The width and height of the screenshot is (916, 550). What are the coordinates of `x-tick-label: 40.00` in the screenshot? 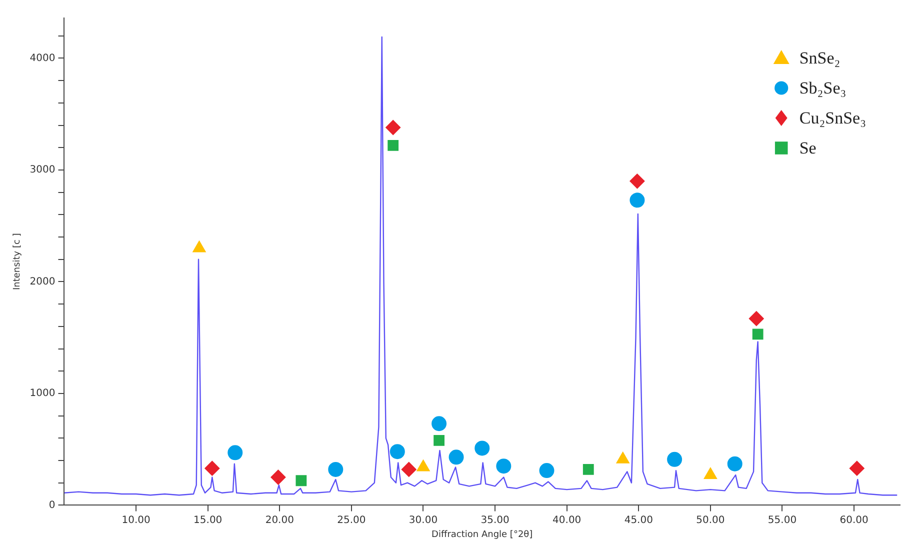 It's located at (567, 520).